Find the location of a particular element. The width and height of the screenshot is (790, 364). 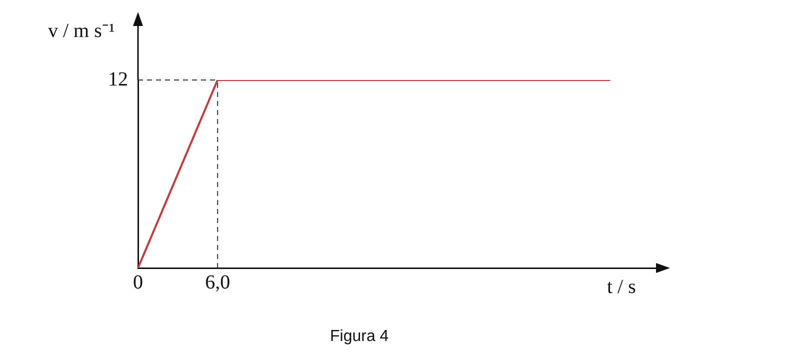

x-tick-label: 6,0 is located at coordinates (217, 282).